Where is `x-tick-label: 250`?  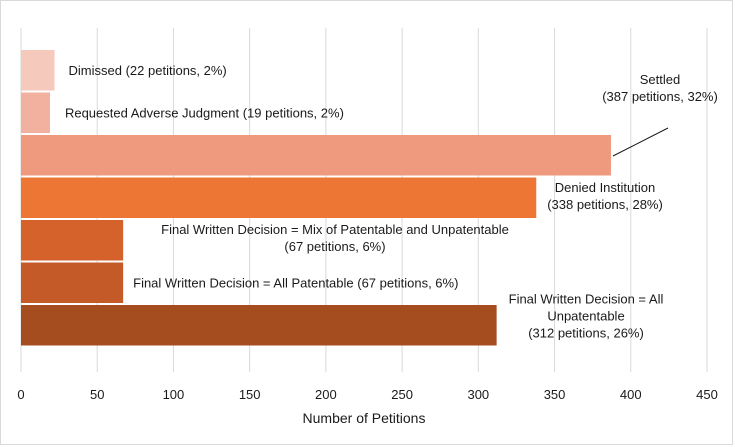 x-tick-label: 250 is located at coordinates (402, 394).